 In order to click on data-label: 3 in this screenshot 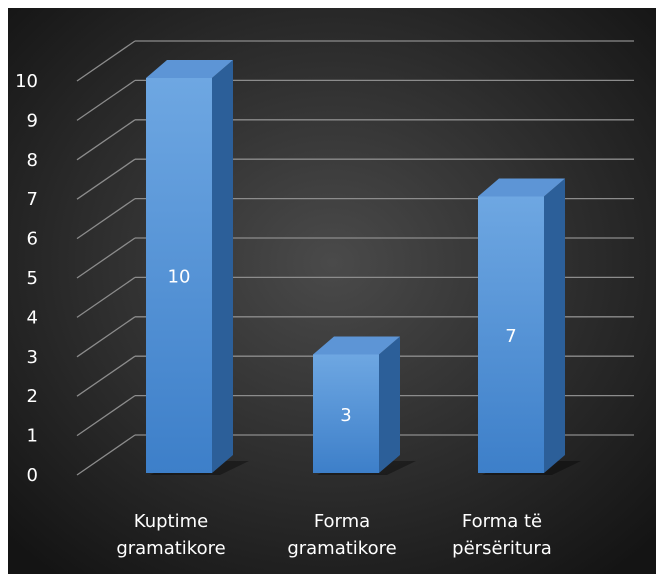, I will do `click(345, 415)`.